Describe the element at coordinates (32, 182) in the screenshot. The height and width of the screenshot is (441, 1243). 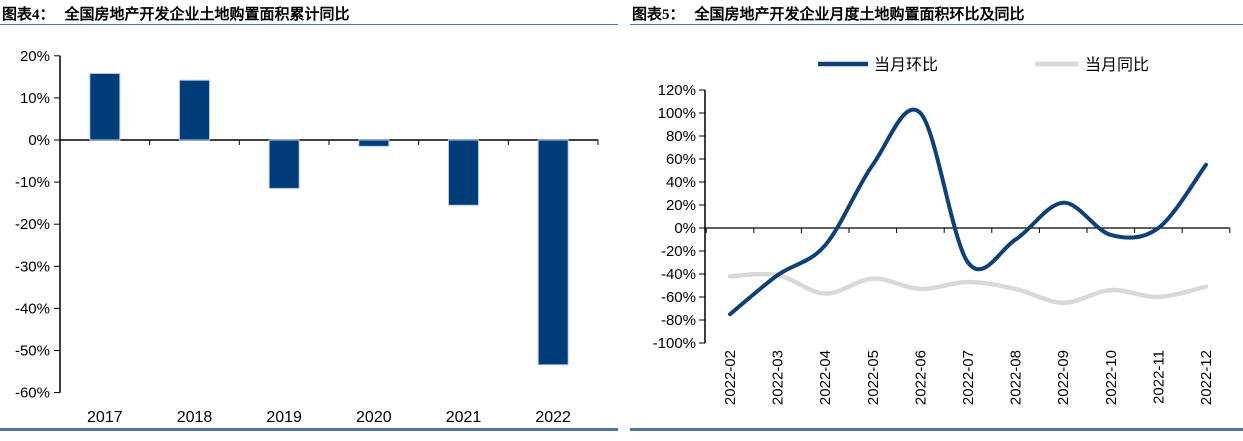
I see `y-axis-tick-label: -10%` at that location.